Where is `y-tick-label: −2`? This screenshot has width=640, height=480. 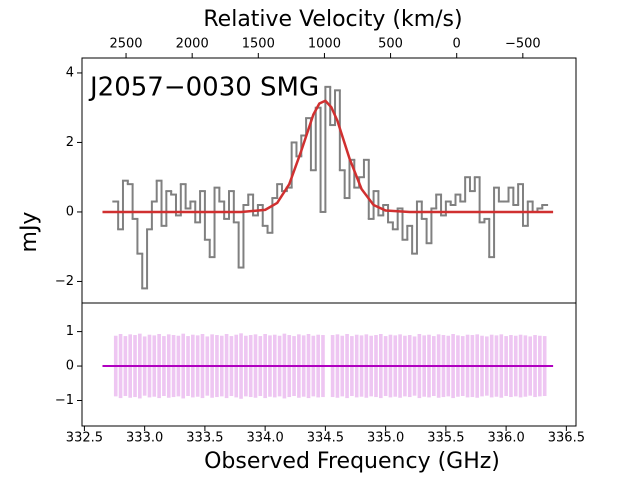
y-tick-label: −2 is located at coordinates (64, 281).